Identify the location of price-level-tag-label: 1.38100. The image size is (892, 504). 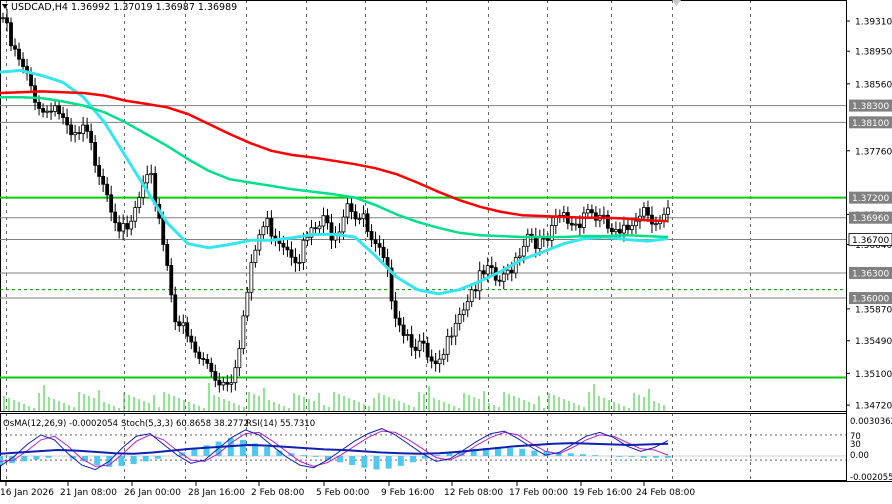
(870, 124).